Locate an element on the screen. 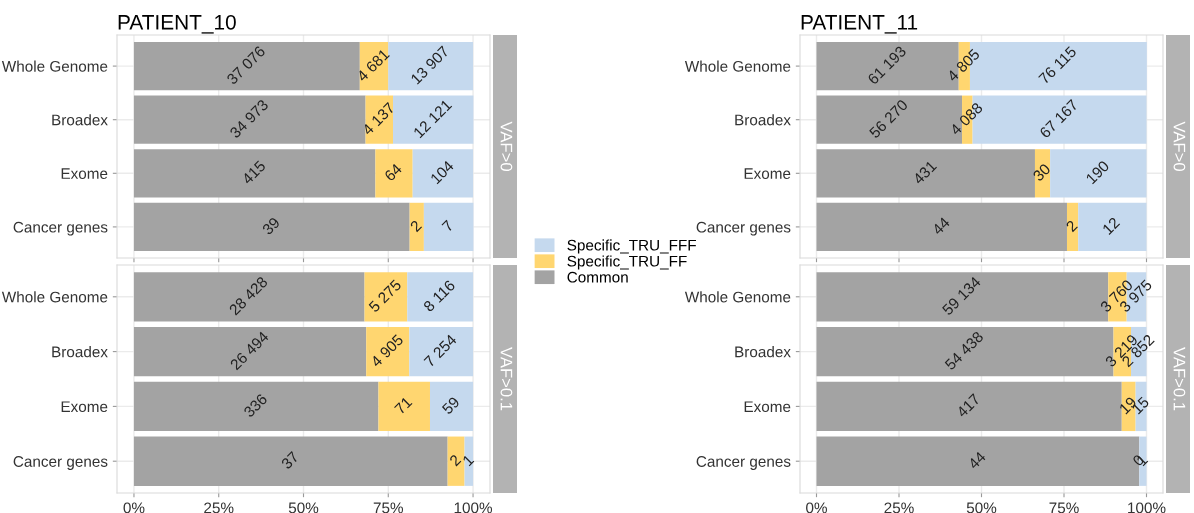  annotation: 54 438 is located at coordinates (964, 350).